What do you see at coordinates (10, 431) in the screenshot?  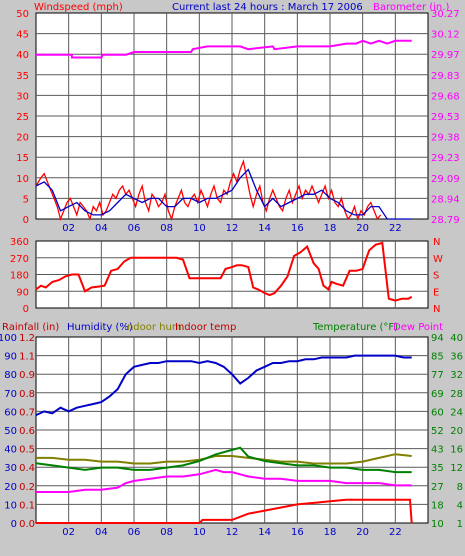 I see `y-tick-label-humidity: 50` at bounding box center [10, 431].